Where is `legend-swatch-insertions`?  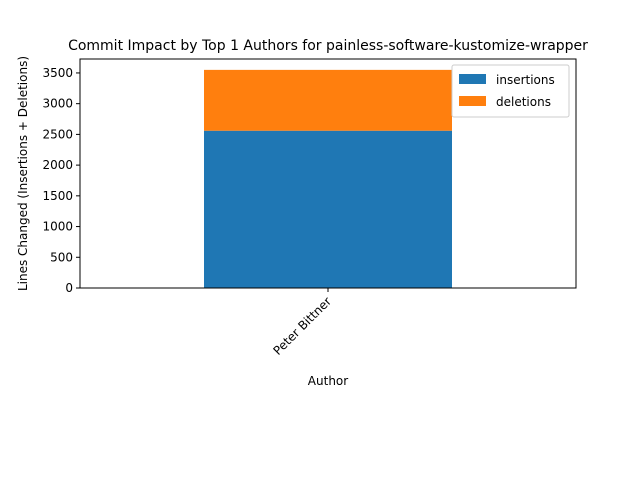 legend-swatch-insertions is located at coordinates (472, 79).